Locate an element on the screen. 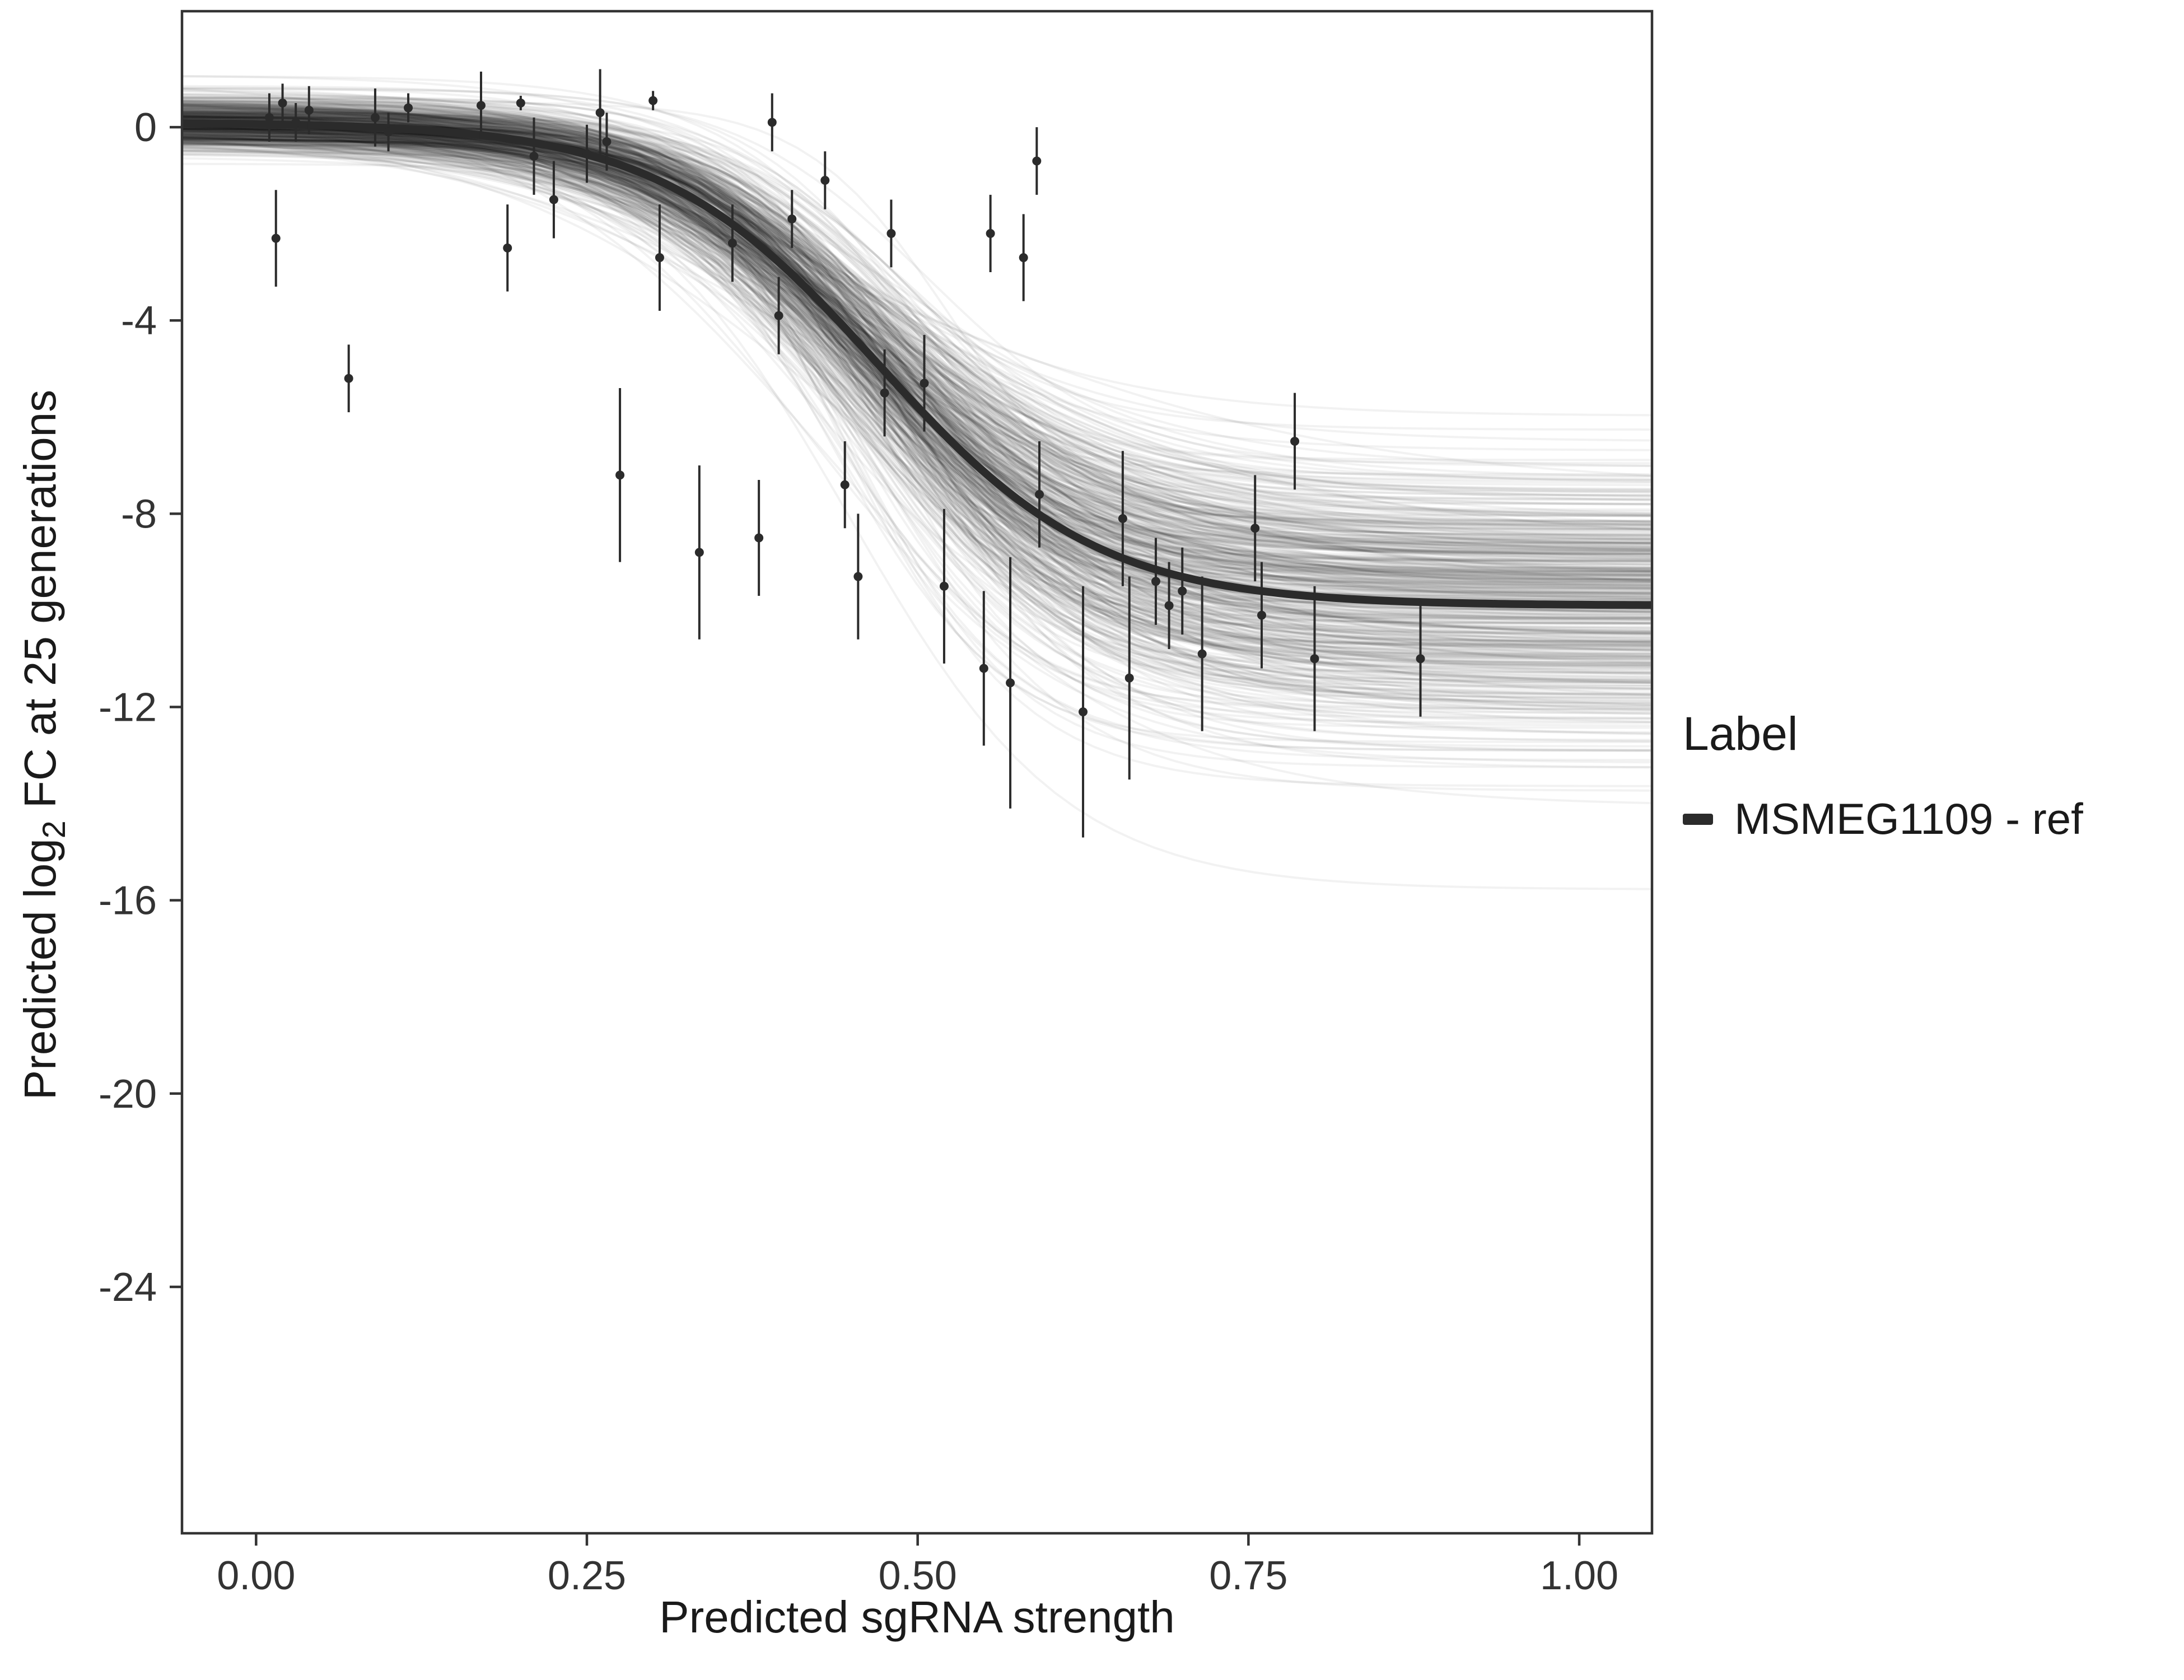 The height and width of the screenshot is (1680, 2184). y-tick-label: -12 is located at coordinates (128, 707).